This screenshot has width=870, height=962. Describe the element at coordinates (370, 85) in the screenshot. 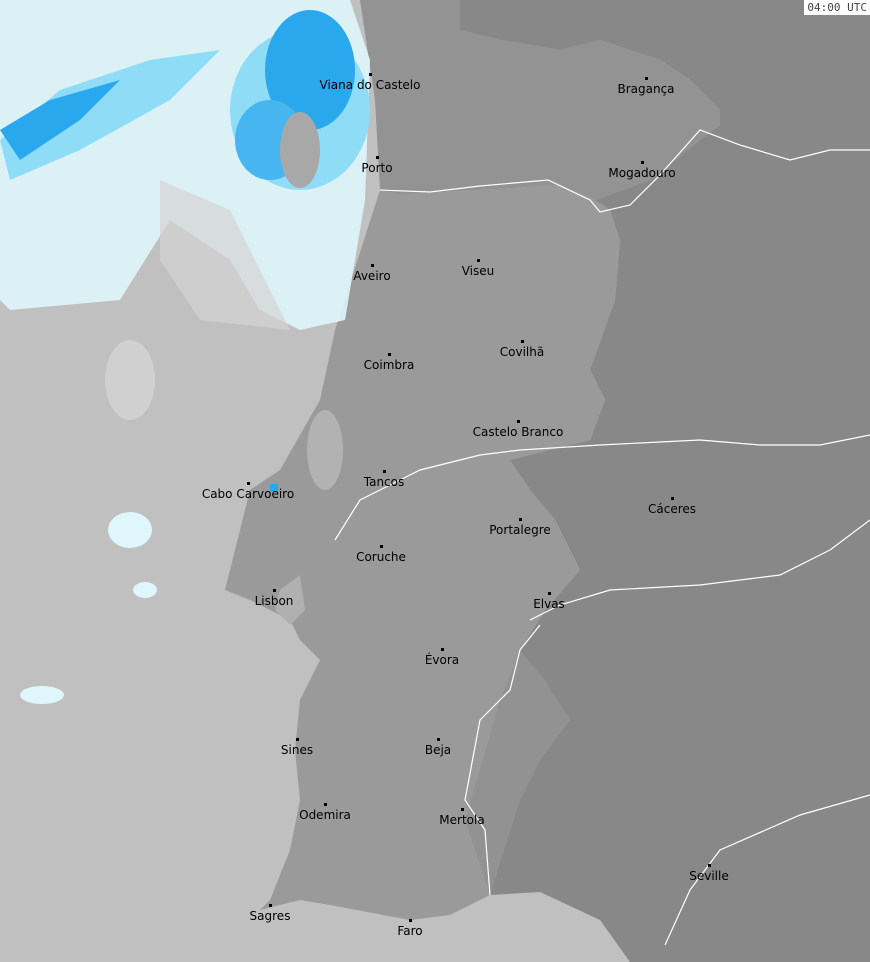

I see `city-label: Viana do Castelo` at that location.